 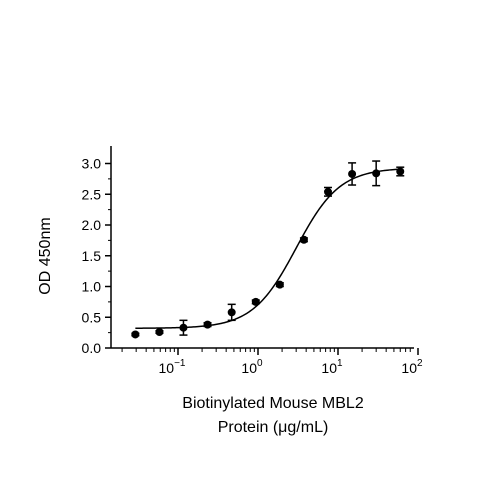 What do you see at coordinates (92, 256) in the screenshot?
I see `y-tick-label: 1.5` at bounding box center [92, 256].